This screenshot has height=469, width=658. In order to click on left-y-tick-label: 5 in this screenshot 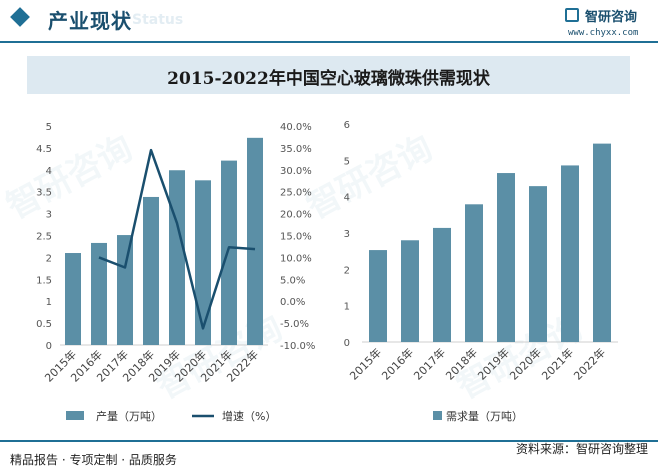, I will do `click(49, 127)`.